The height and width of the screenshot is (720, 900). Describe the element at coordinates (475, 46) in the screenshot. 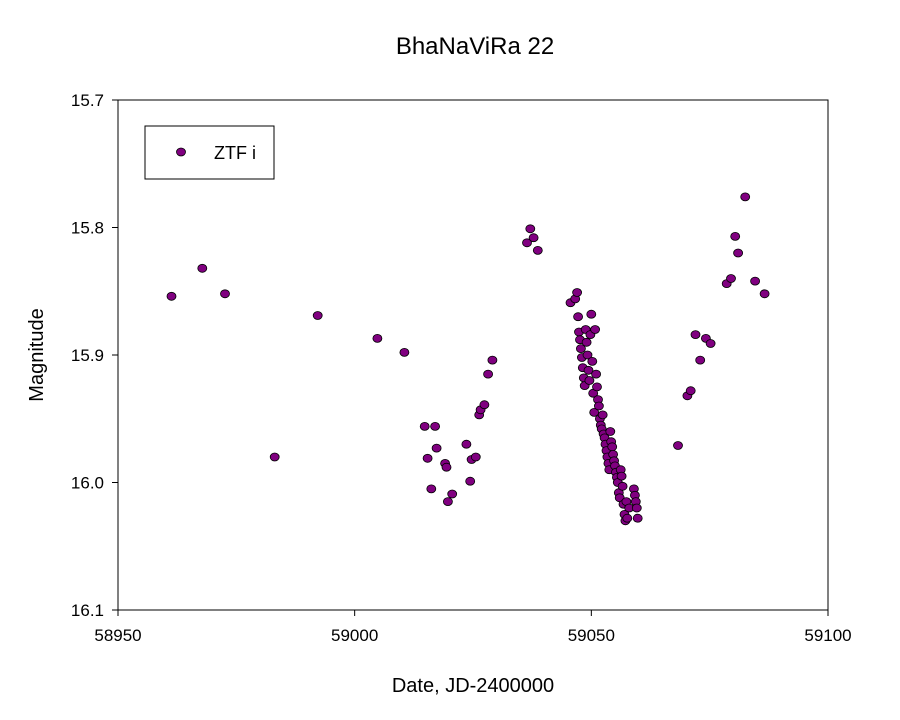

I see `chart-title: BhaNaViRa 22` at that location.